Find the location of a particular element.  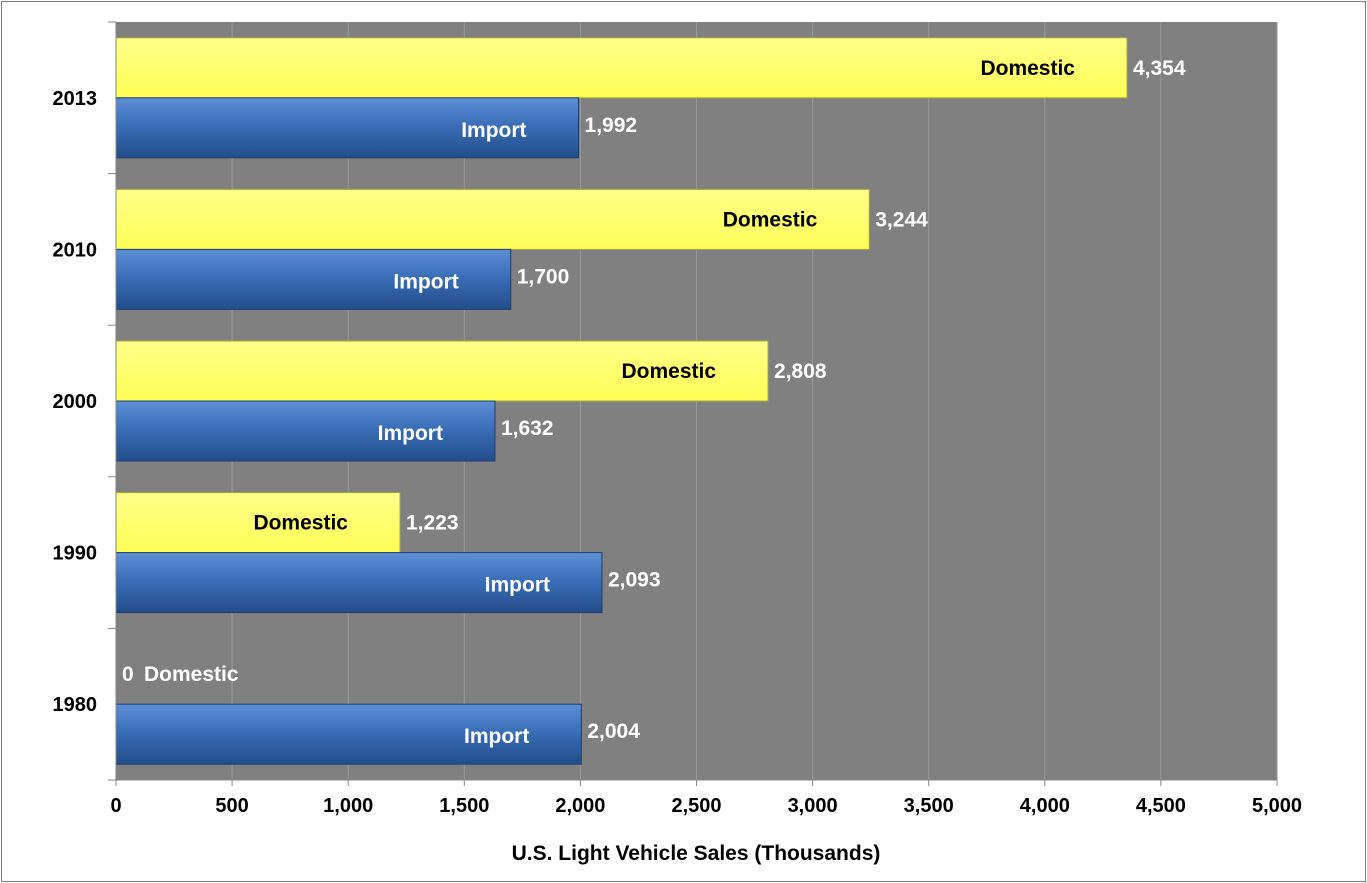

x-tick-label: 1,500 is located at coordinates (464, 806).